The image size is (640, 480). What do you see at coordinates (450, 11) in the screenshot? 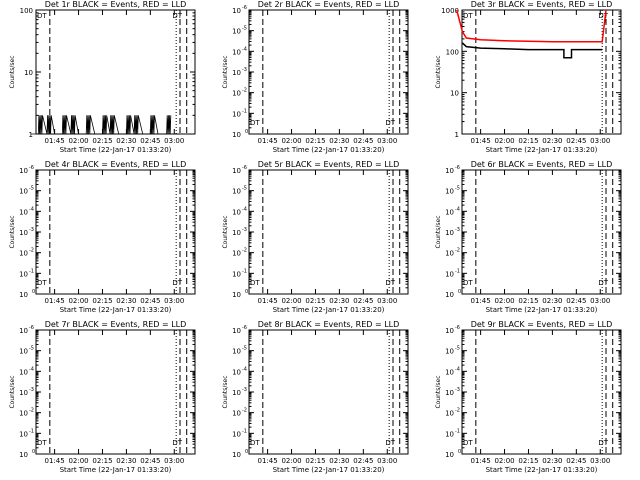
I see `y-tick-label: 1000` at bounding box center [450, 11].